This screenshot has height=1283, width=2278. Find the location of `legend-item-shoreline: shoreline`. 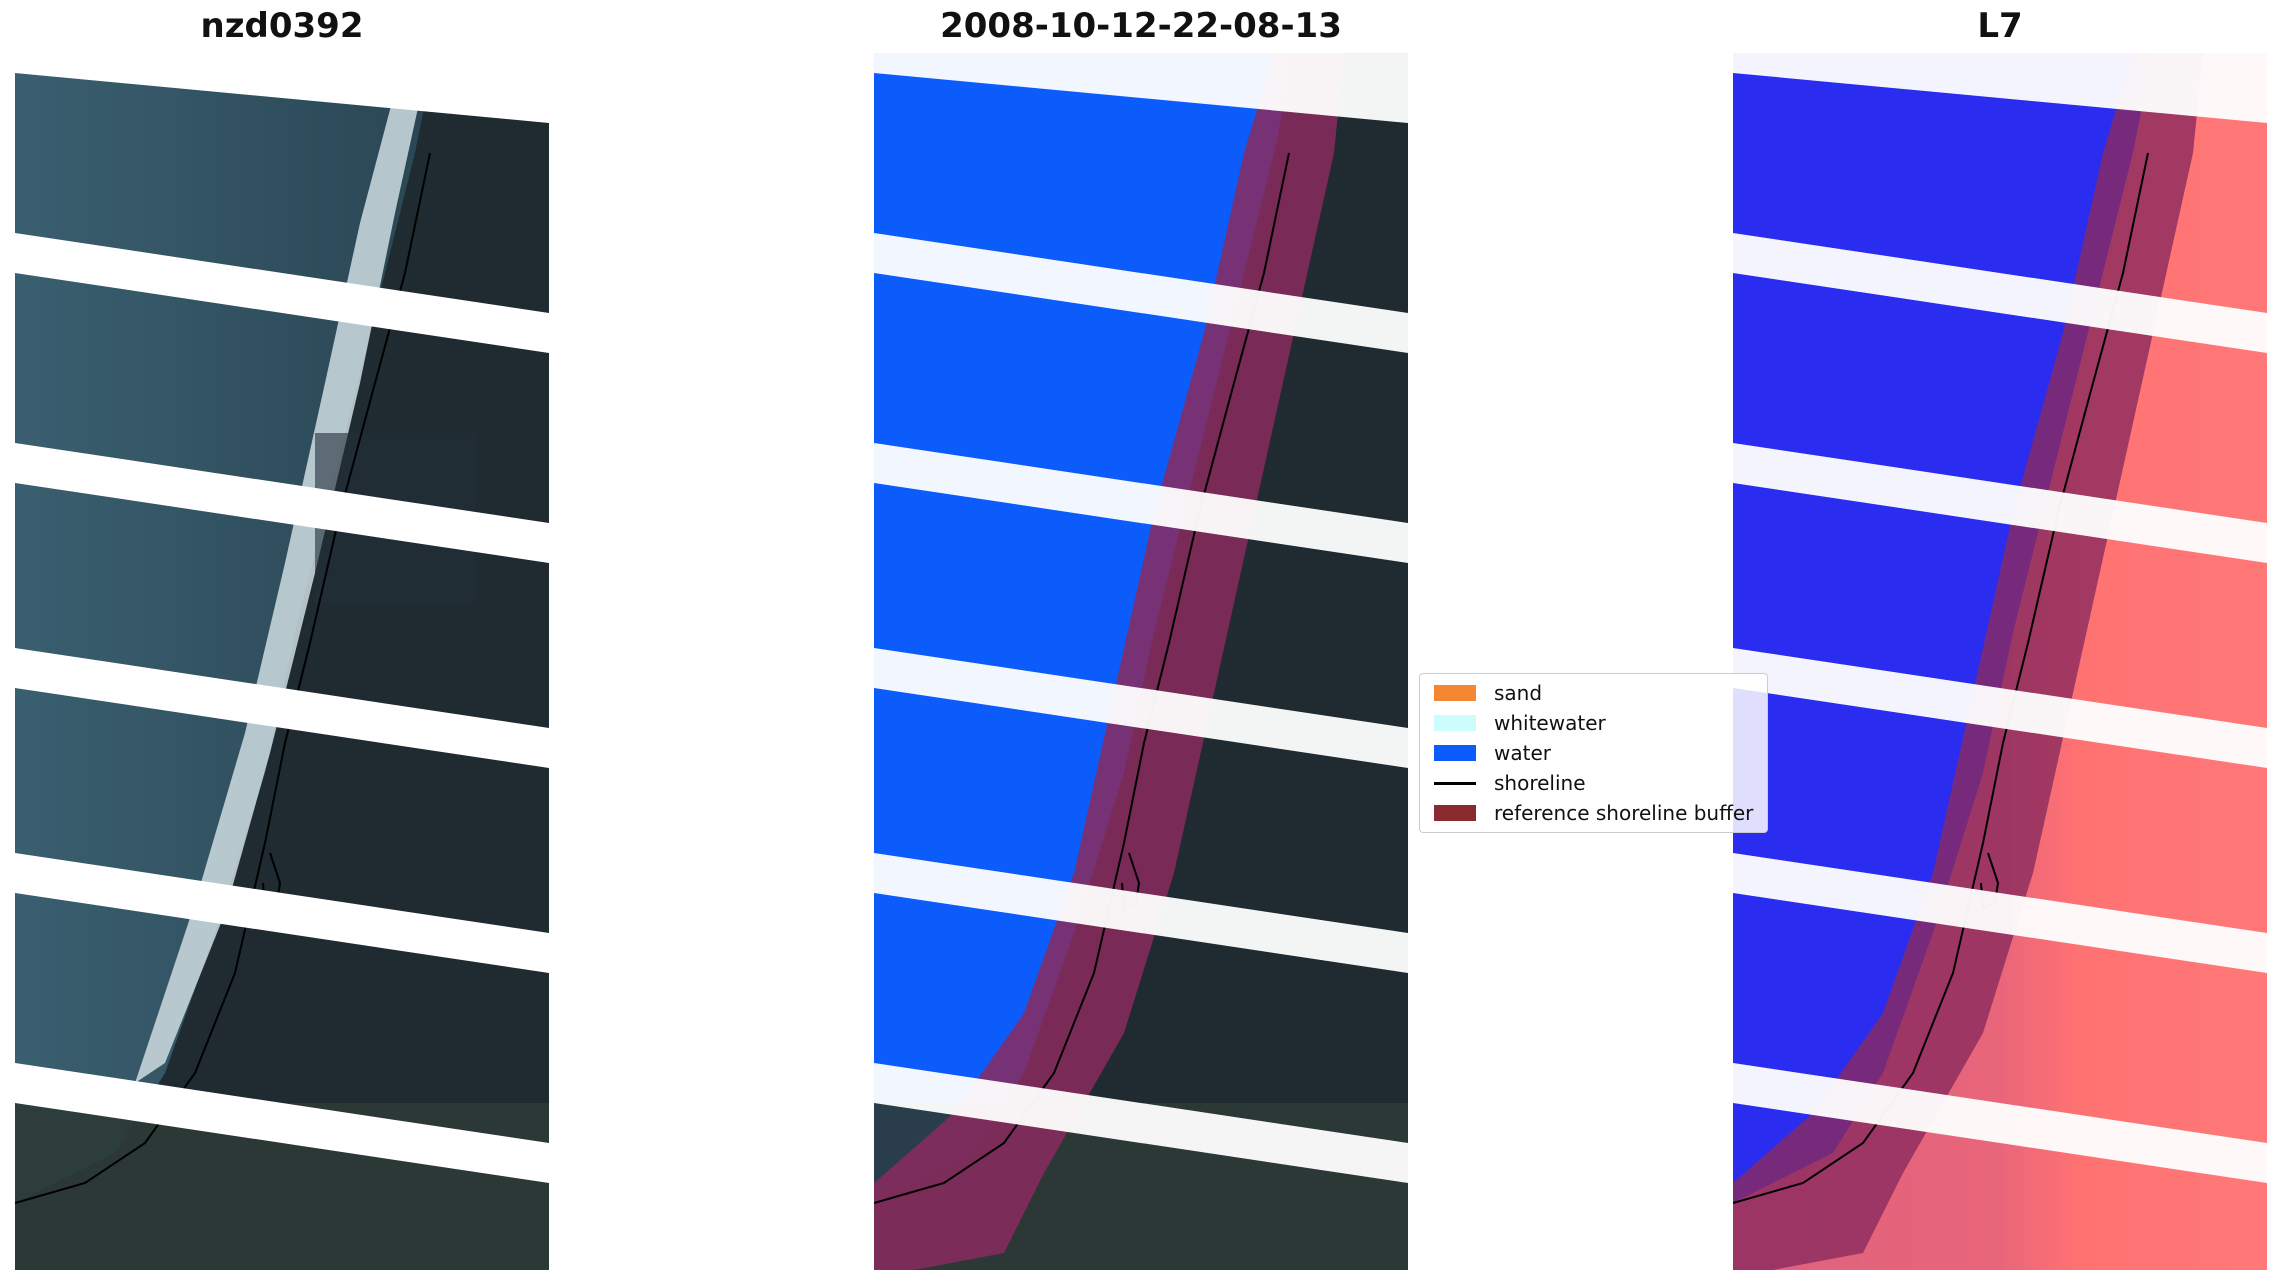

legend-item-shoreline: shoreline is located at coordinates (1510, 783).